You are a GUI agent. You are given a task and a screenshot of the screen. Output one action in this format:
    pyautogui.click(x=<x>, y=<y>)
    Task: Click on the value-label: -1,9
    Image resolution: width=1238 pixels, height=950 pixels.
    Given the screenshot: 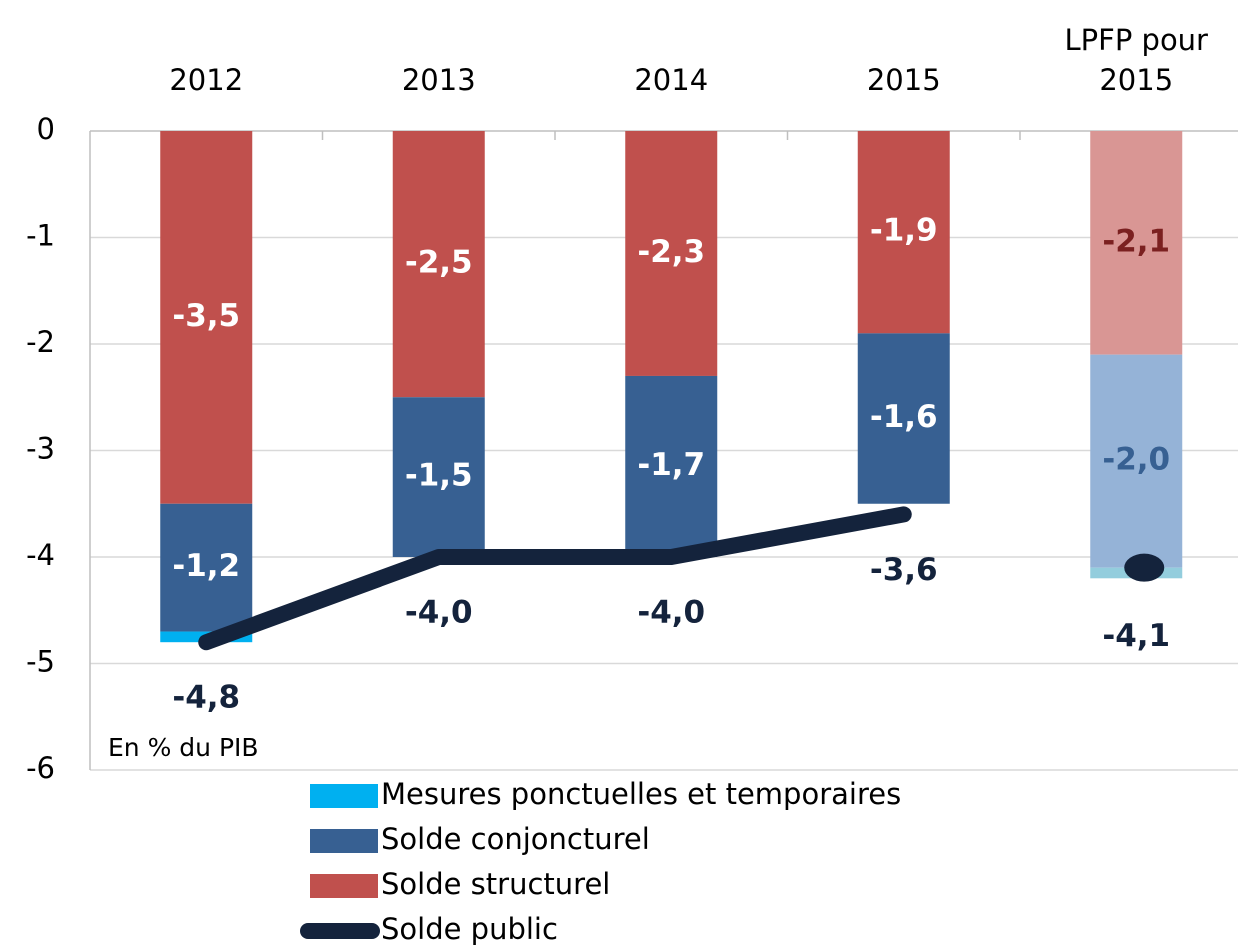 What is the action you would take?
    pyautogui.click(x=904, y=231)
    